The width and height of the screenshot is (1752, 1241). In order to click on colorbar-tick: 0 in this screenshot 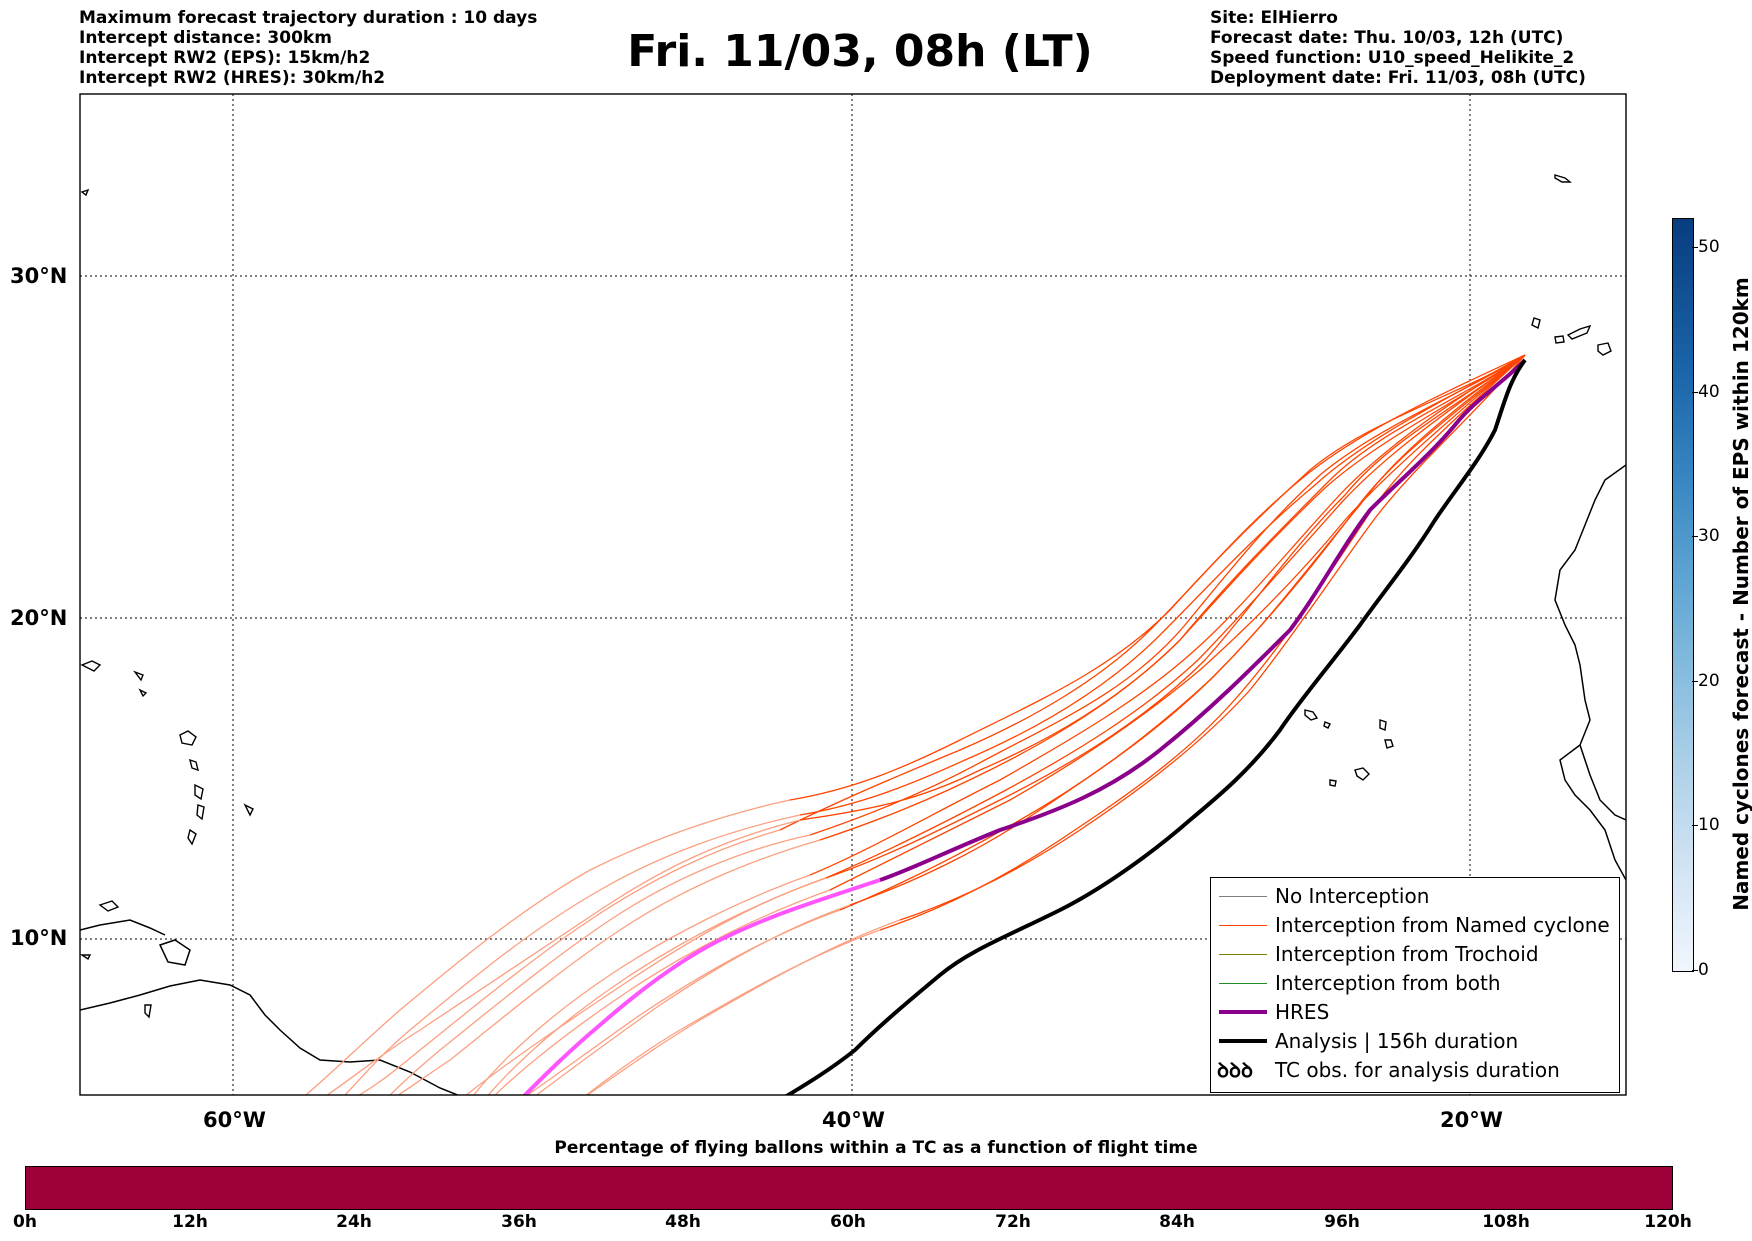, I will do `click(1703, 970)`.